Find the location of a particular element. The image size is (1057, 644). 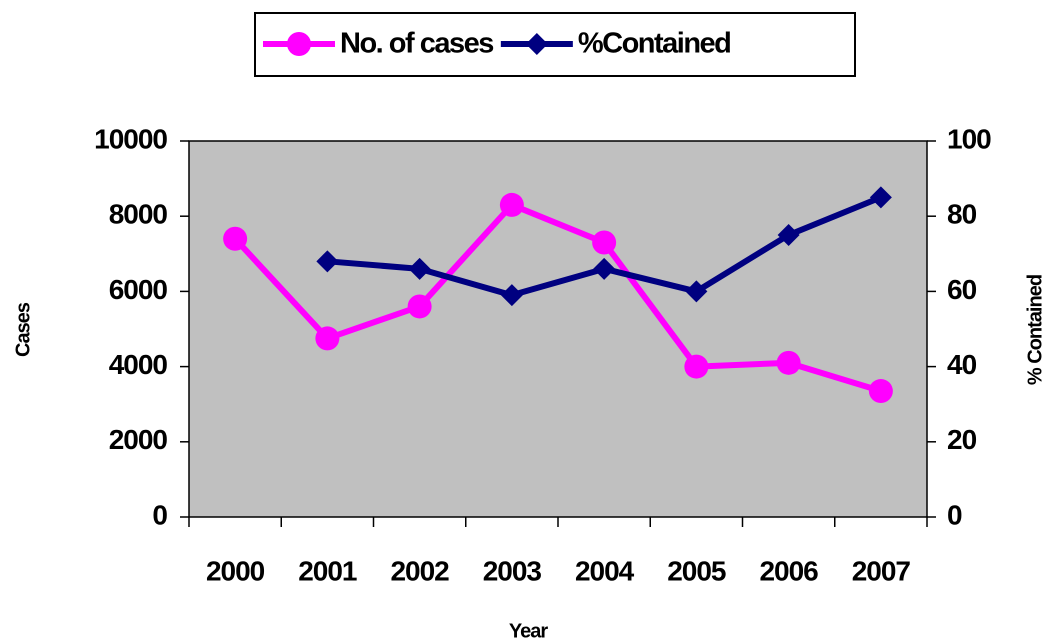

y-tick-label: 8000 is located at coordinates (138, 214).